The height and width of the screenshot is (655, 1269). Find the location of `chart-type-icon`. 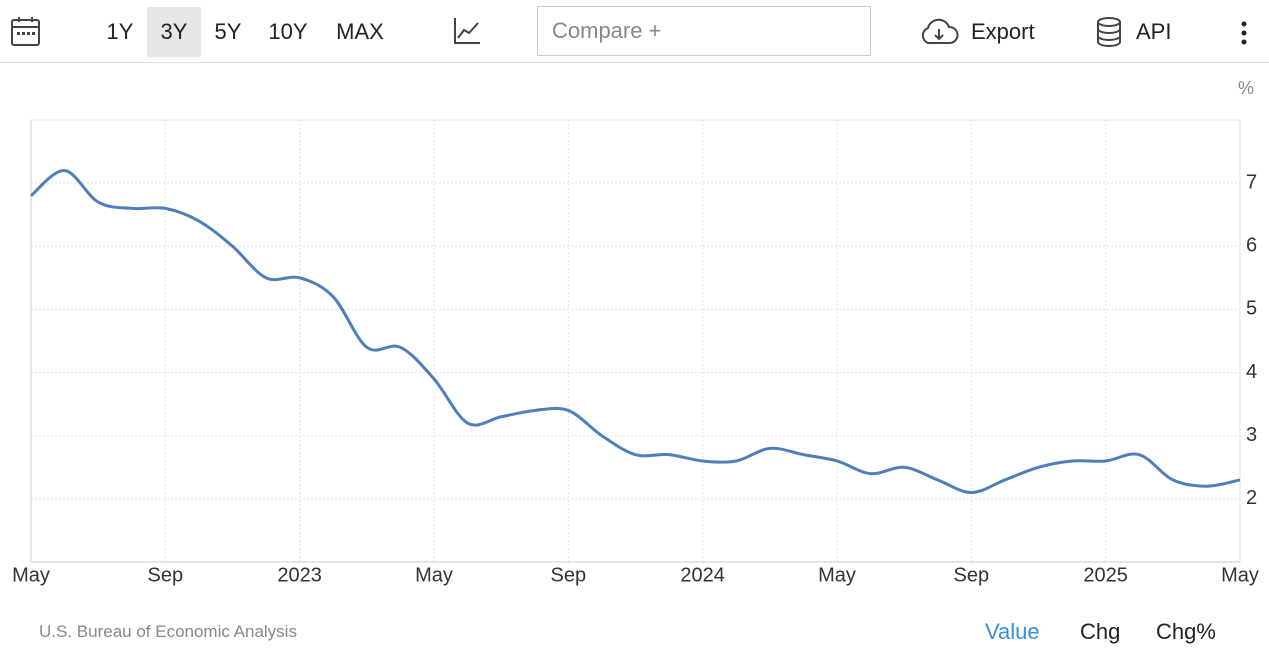

chart-type-icon is located at coordinates (467, 31).